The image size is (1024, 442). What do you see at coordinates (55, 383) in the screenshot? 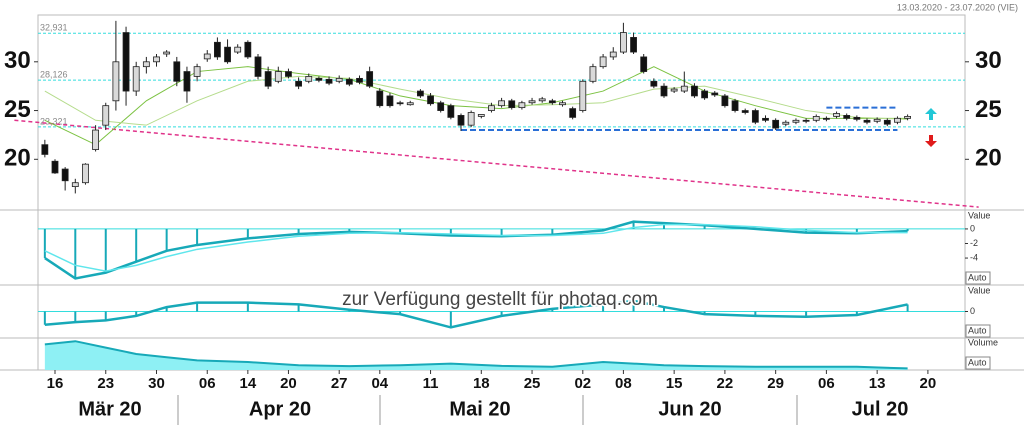
I see `x-tick-label: 16` at bounding box center [55, 383].